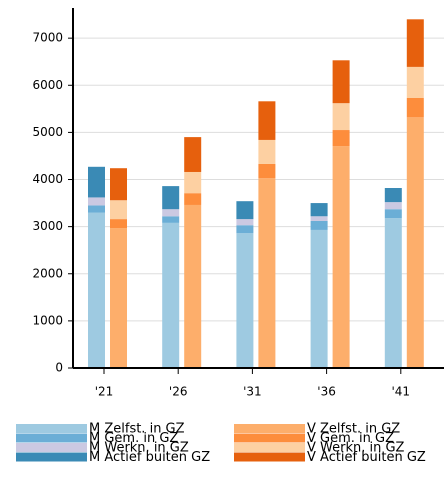 This screenshot has width=444, height=482. Describe the element at coordinates (356, 448) in the screenshot. I see `legend-label: V Werkn. in GZ` at that location.